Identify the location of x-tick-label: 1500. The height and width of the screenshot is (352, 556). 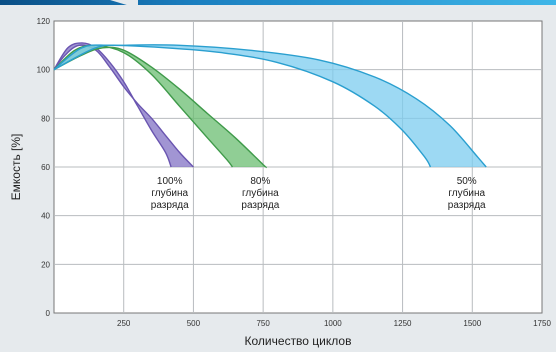
(472, 323).